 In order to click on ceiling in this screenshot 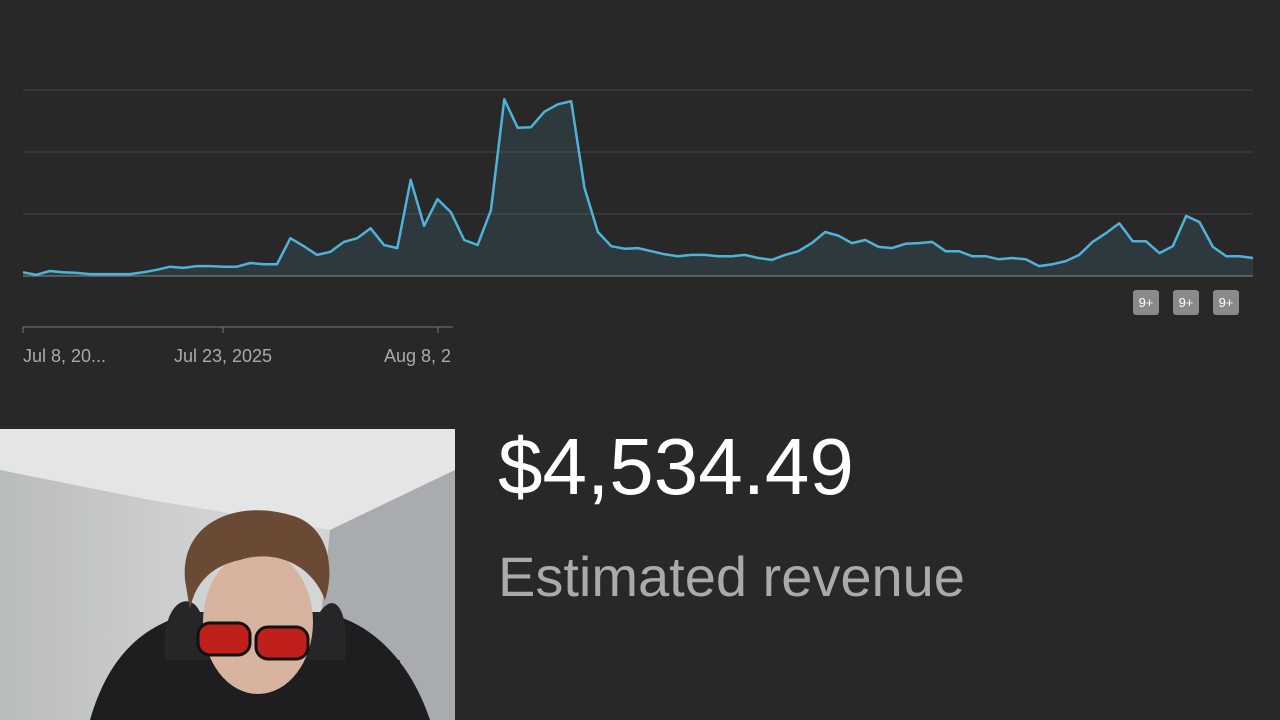, I will do `click(227, 479)`.